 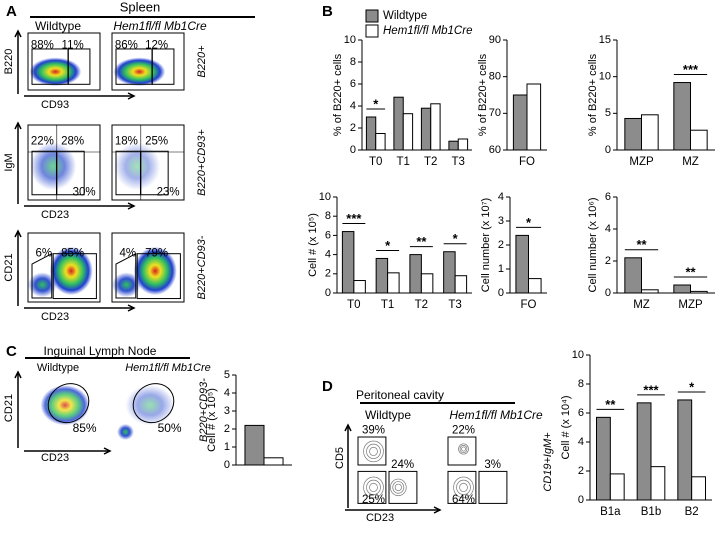 I want to click on y-axis-label: IgM, so click(x=9, y=162).